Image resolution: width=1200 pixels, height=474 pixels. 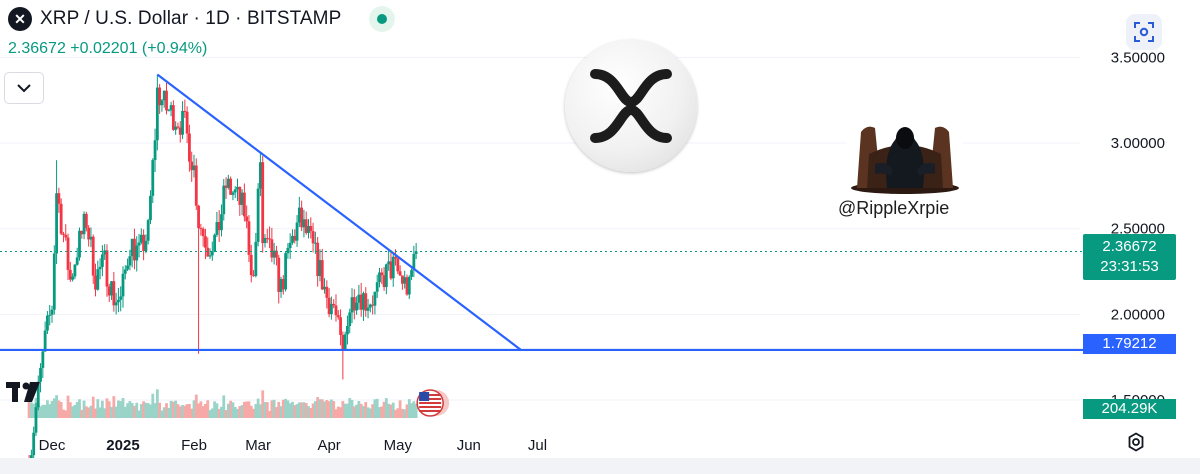 I want to click on x-tick-label: Mar, so click(x=258, y=445).